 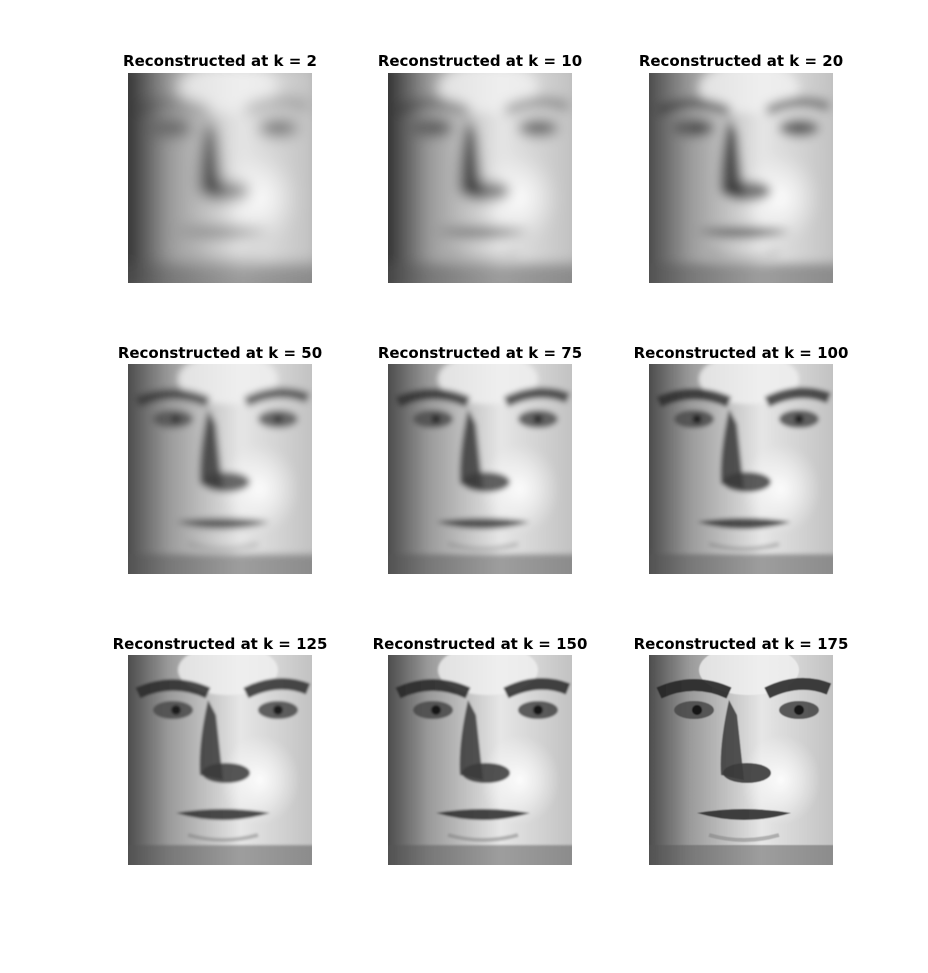 What do you see at coordinates (741, 469) in the screenshot?
I see `face-image-k100` at bounding box center [741, 469].